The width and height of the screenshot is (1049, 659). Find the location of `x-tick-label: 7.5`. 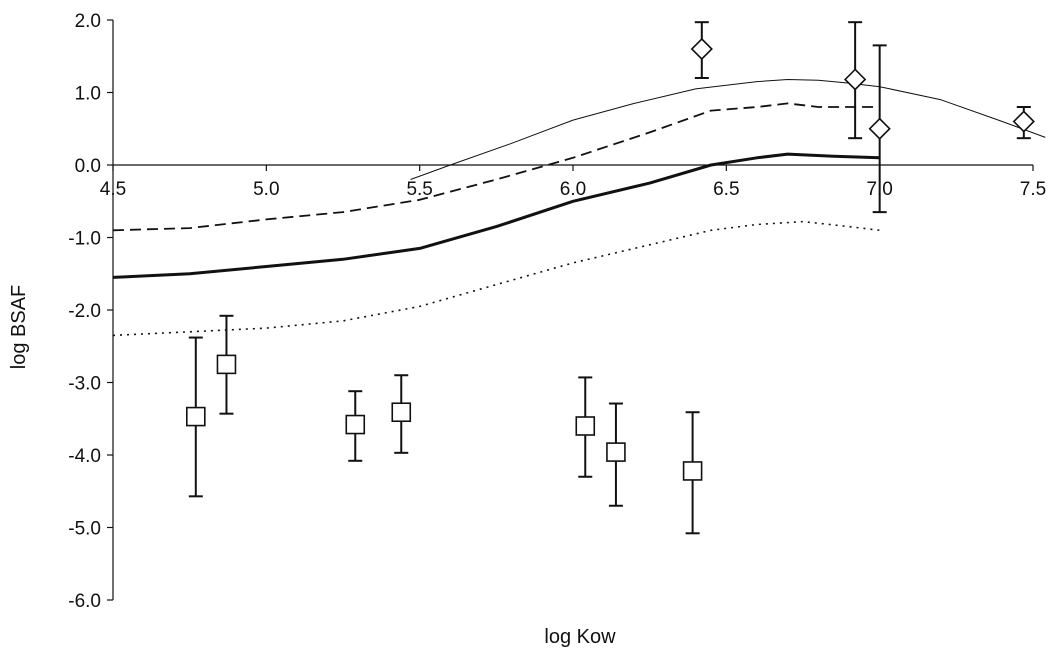

x-tick-label: 7.5 is located at coordinates (1033, 189).